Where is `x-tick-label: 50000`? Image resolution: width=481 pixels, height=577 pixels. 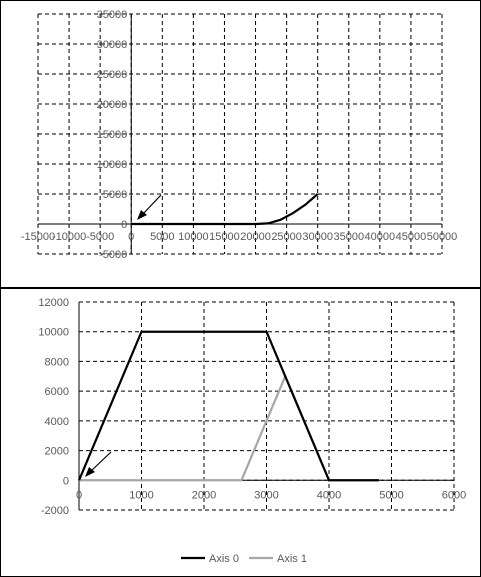 x-tick-label: 50000 is located at coordinates (442, 237).